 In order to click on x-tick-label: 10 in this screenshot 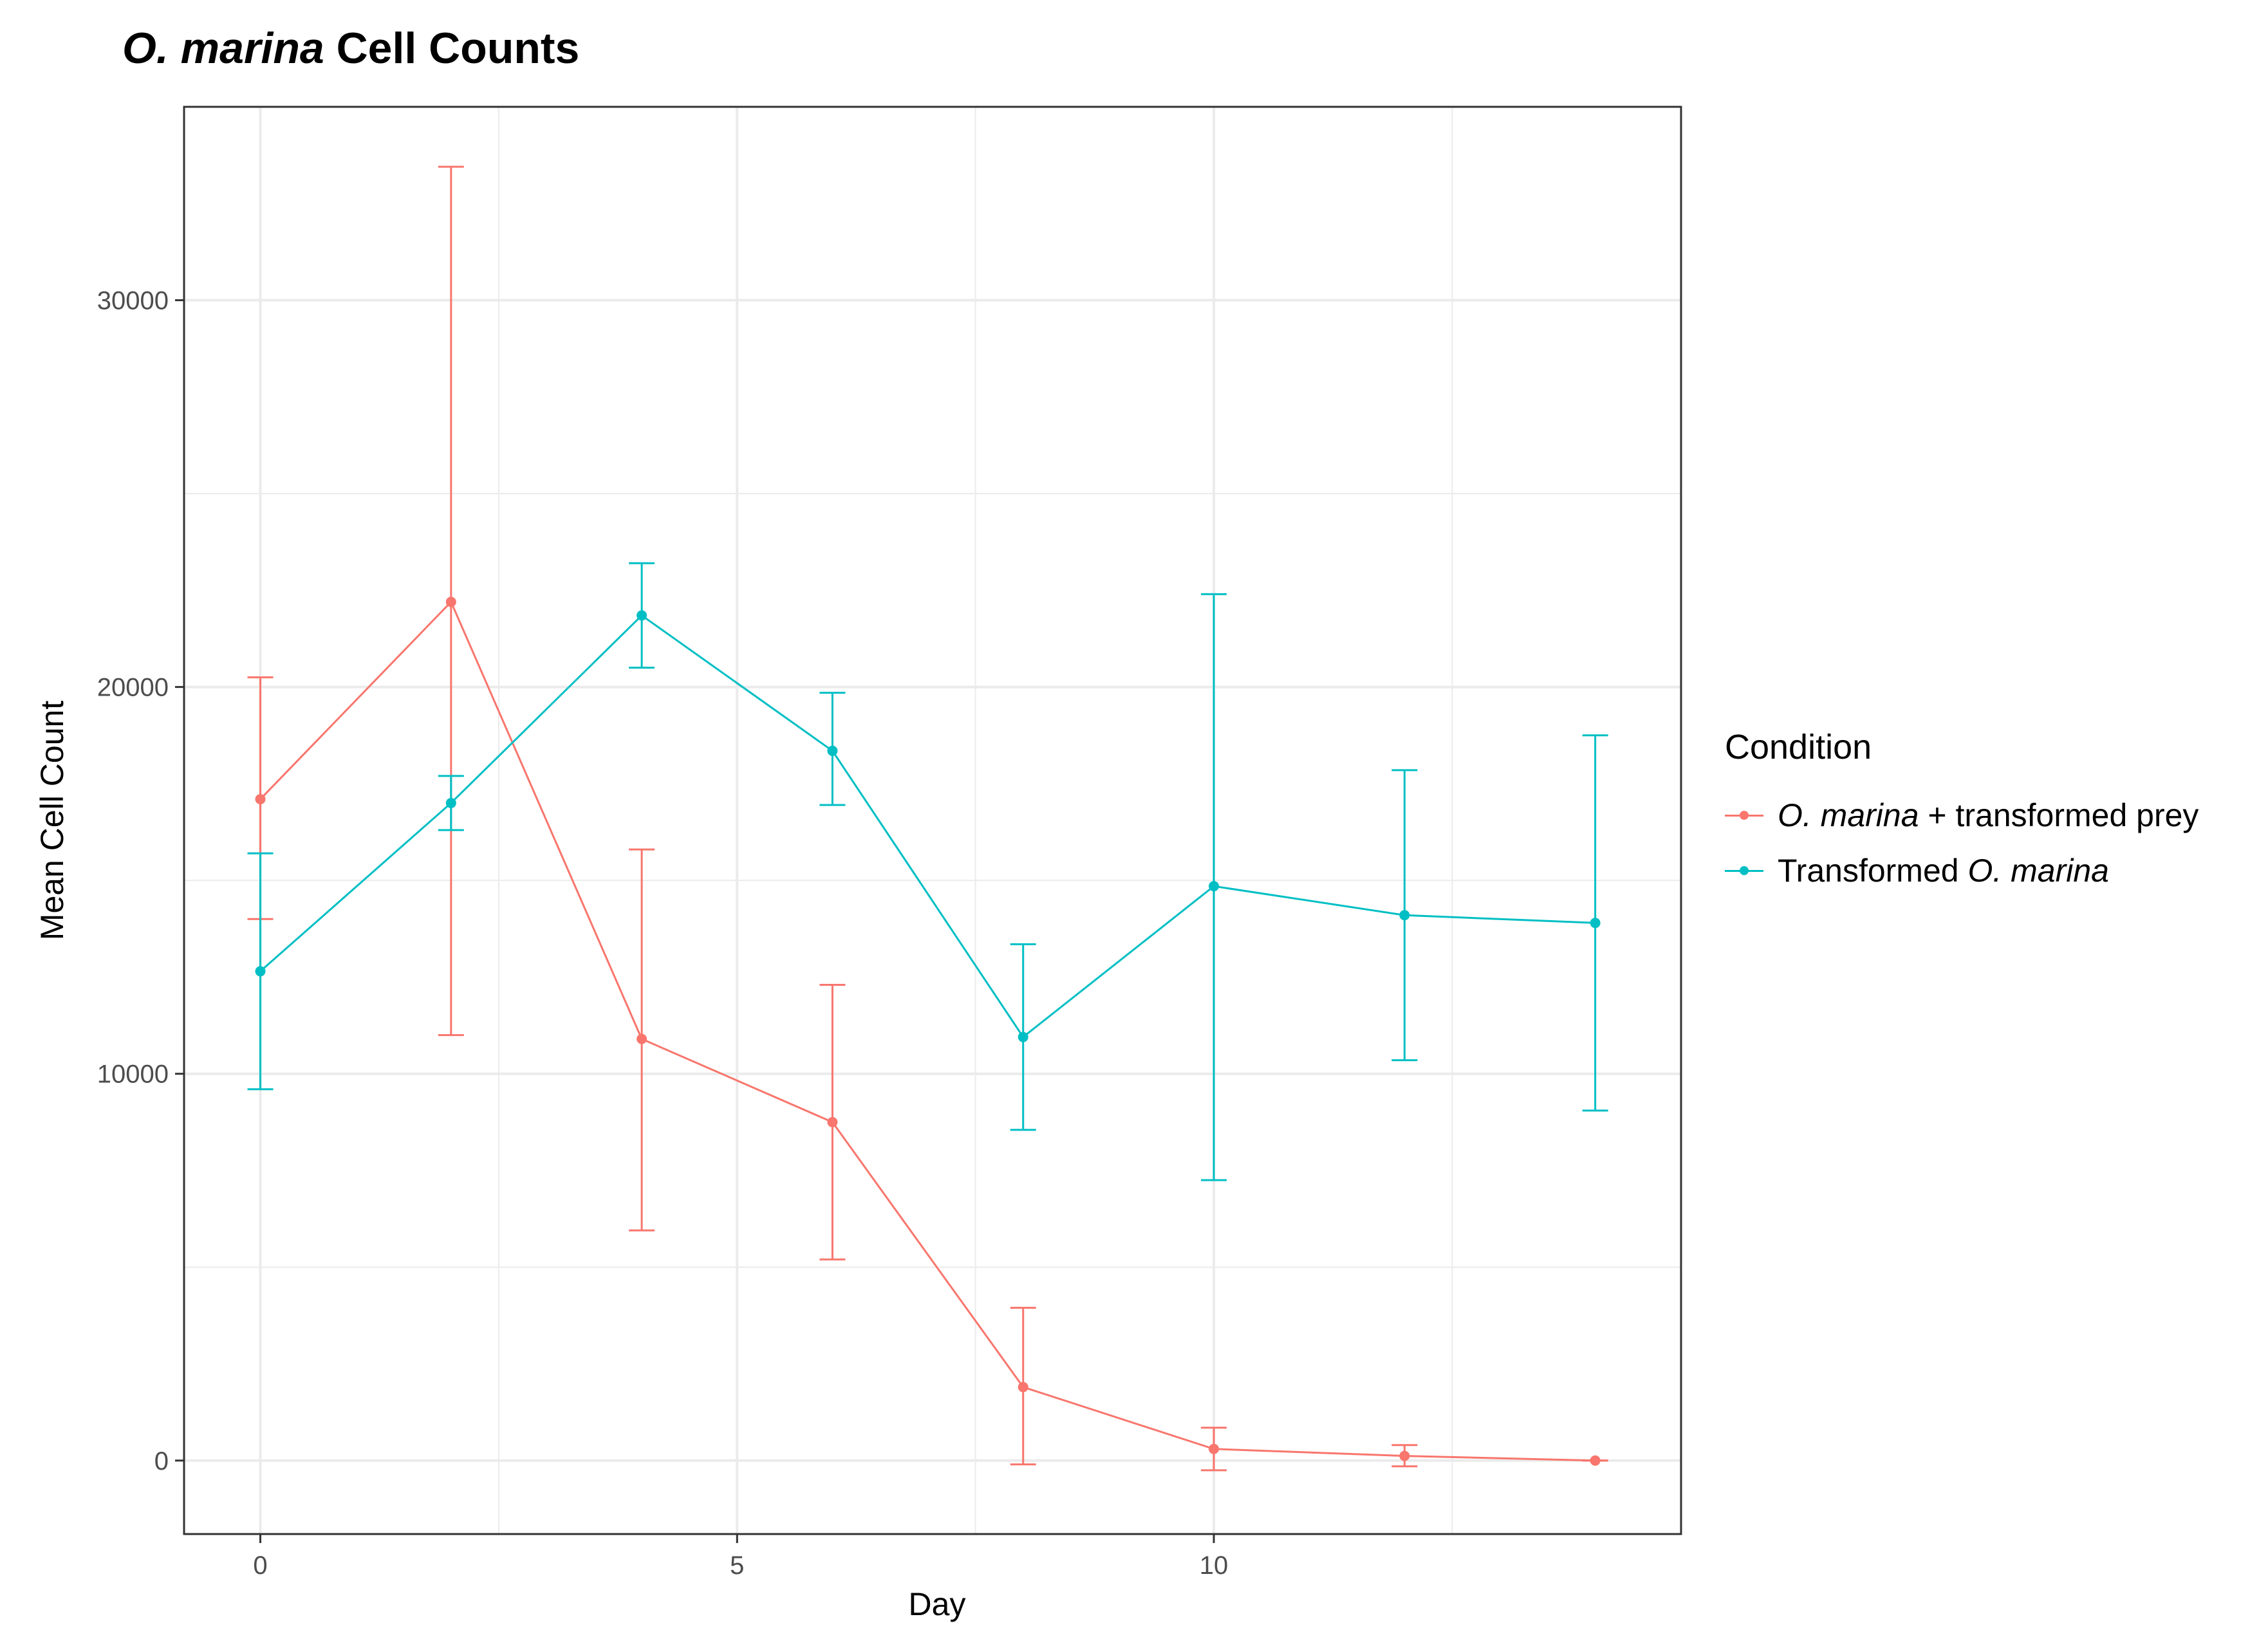, I will do `click(1214, 1565)`.